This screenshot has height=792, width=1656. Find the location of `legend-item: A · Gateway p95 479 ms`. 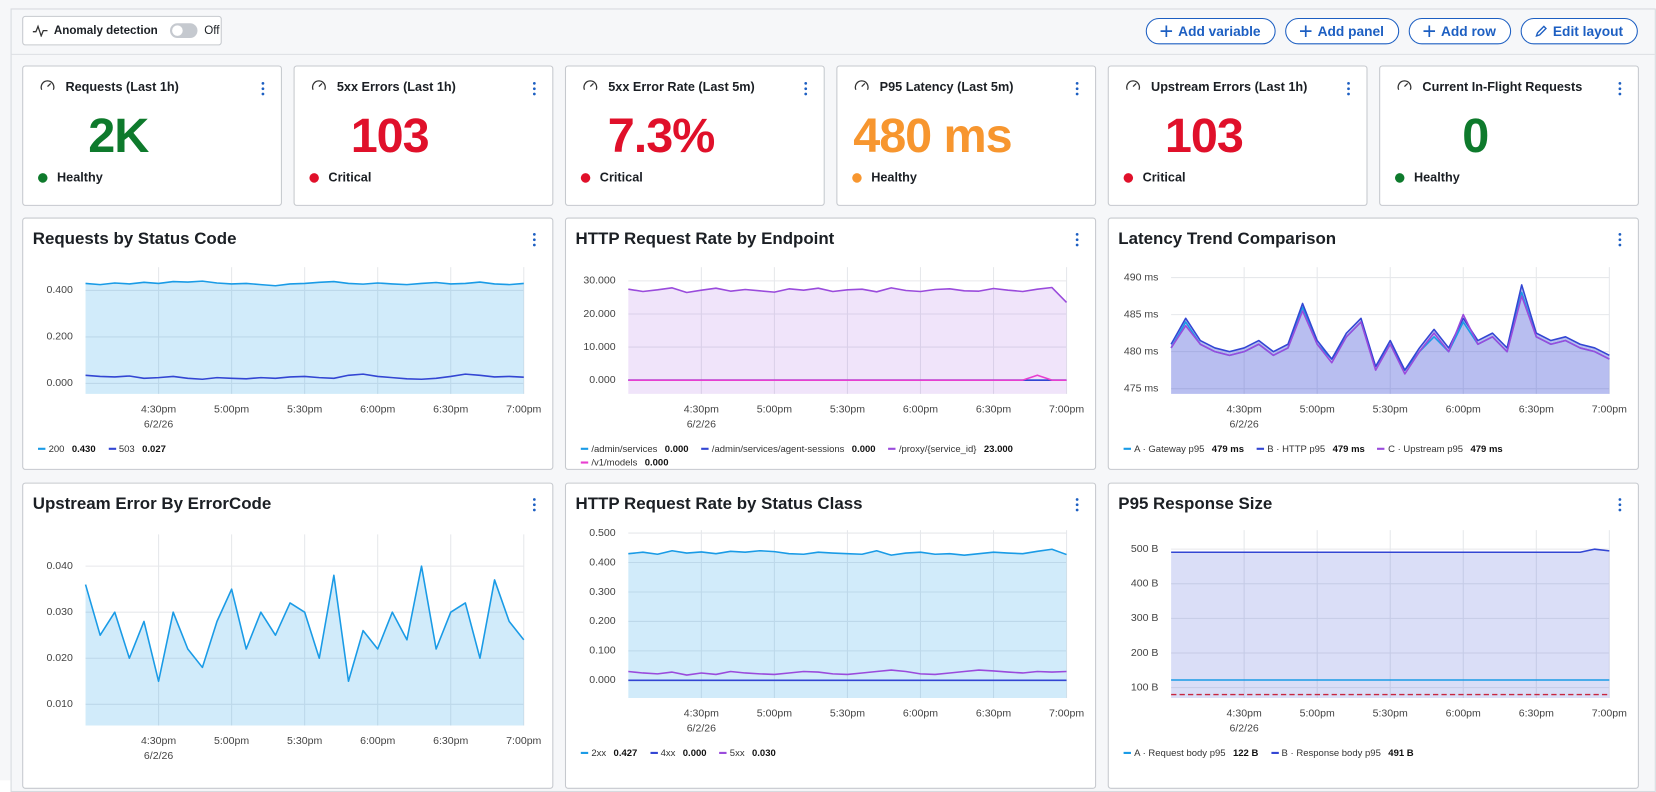

legend-item: A · Gateway p95 479 ms is located at coordinates (1183, 449).